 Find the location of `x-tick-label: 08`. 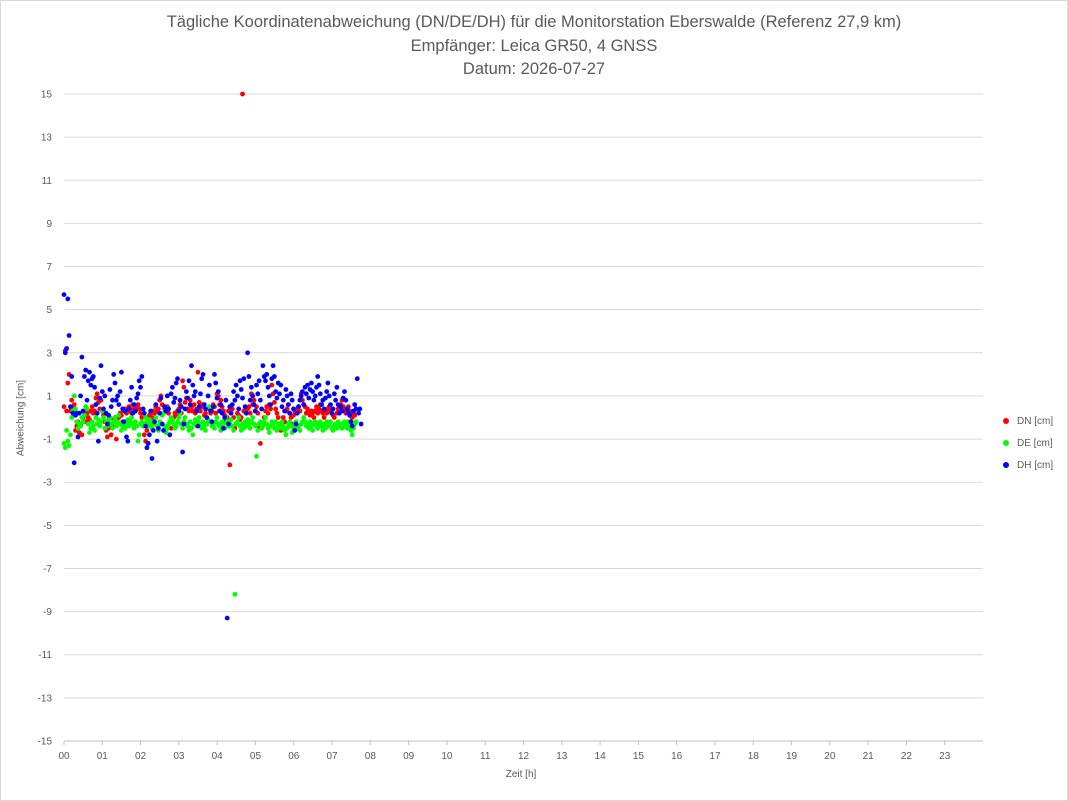

x-tick-label: 08 is located at coordinates (371, 756).